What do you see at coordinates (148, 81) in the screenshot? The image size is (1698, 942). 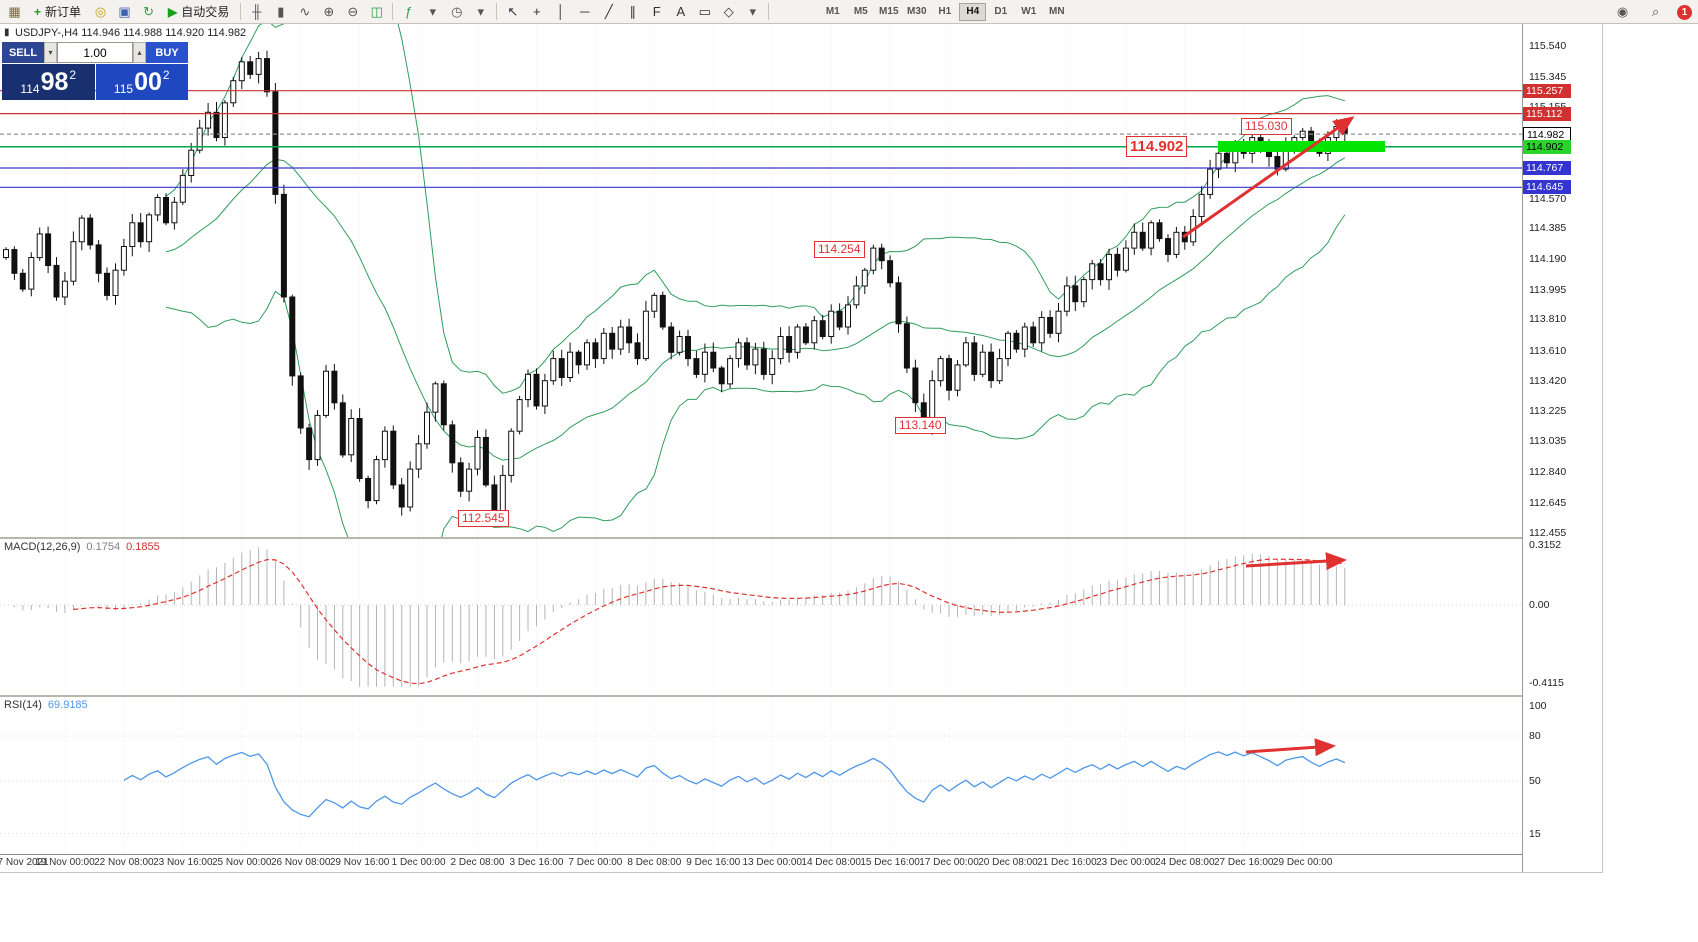 I see `ask-pips: 00` at bounding box center [148, 81].